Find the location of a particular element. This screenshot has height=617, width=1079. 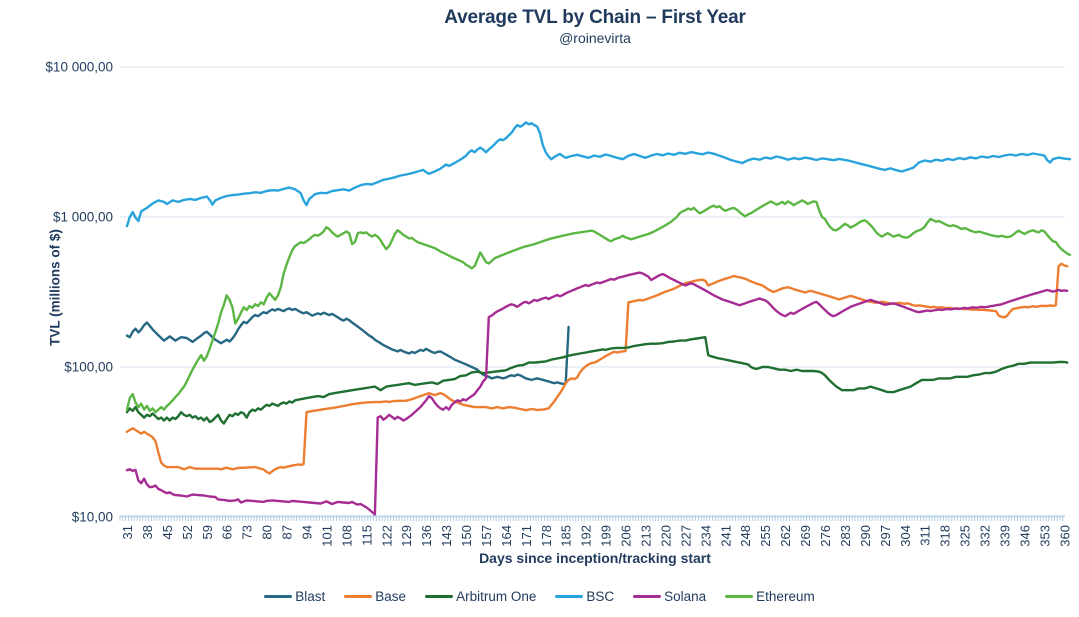

x-tick-label: 45 is located at coordinates (167, 532).